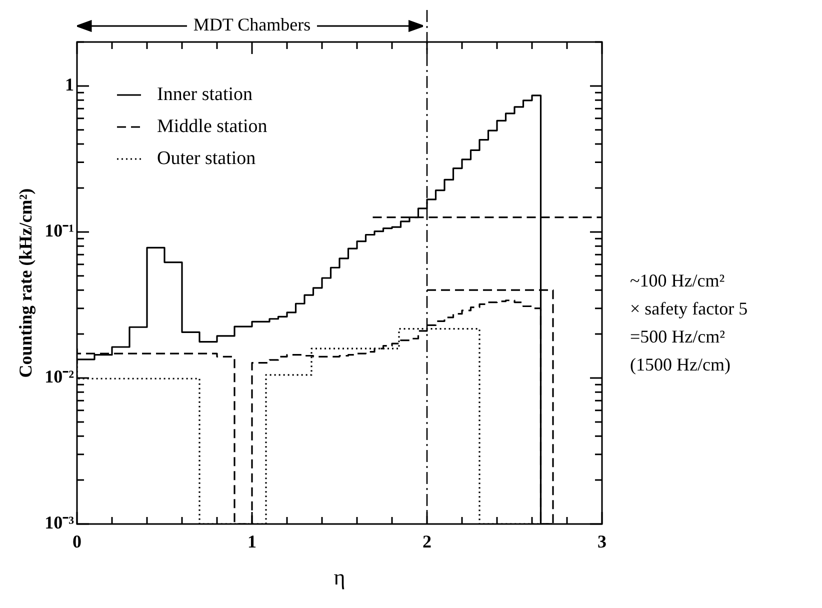 The height and width of the screenshot is (608, 822). I want to click on y-axis-title: Counting rate (kHz/cm²), so click(25, 283).